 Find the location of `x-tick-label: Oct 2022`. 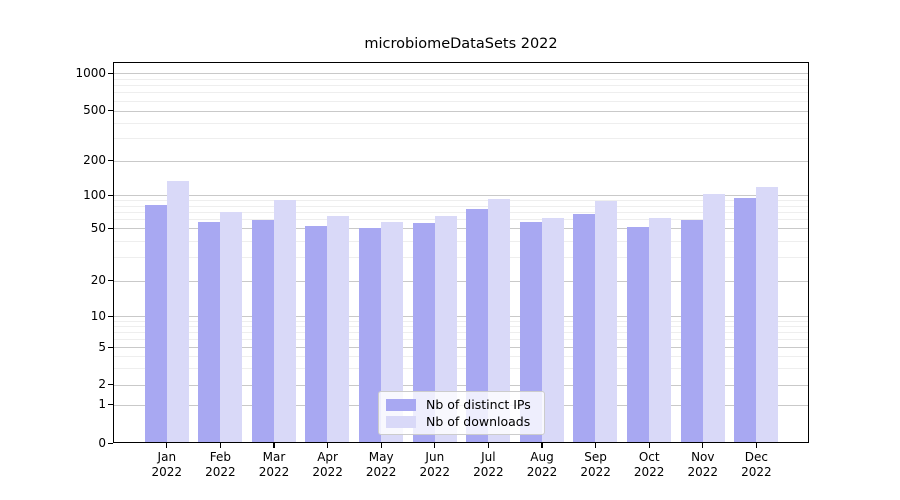

x-tick-label: Oct 2022 is located at coordinates (649, 465).